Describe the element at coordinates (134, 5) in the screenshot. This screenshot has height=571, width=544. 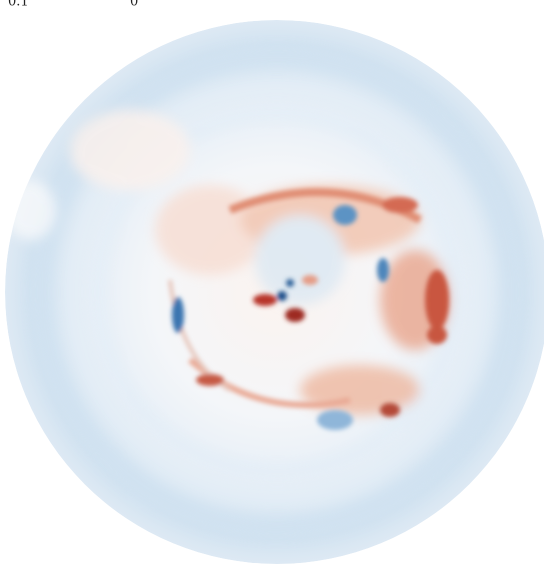
I see `colorbar-tick-label: 0` at that location.